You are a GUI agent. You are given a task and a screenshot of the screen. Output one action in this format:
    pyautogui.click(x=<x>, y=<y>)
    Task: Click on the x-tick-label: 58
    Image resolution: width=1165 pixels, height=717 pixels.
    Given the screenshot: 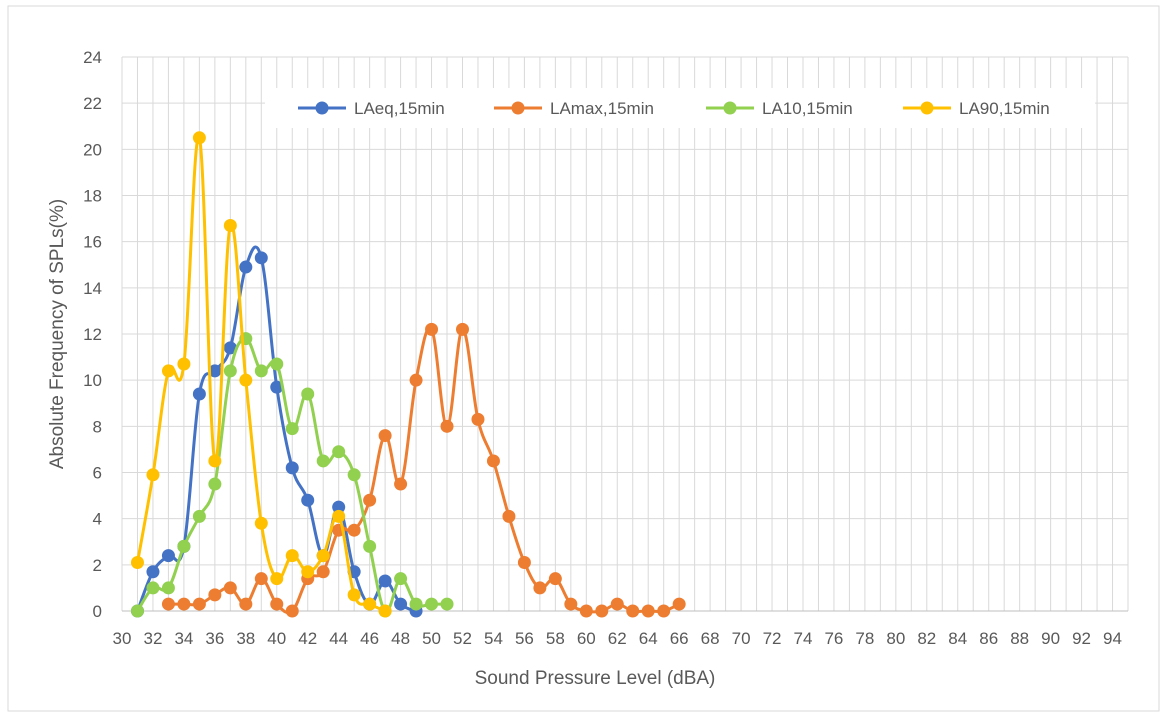 What is the action you would take?
    pyautogui.click(x=555, y=638)
    